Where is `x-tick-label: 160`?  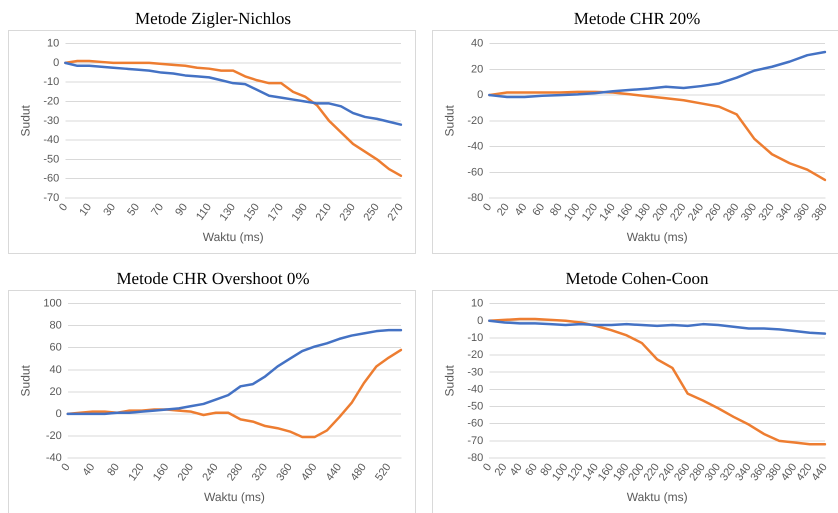 x-tick-label: 160 is located at coordinates (161, 472).